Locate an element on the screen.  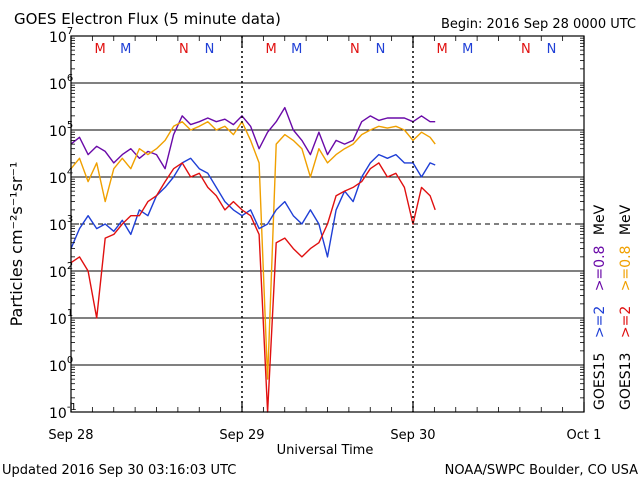
legend-goes13: GOES13 >=2 >=0.8 MeV is located at coordinates (626, 307).